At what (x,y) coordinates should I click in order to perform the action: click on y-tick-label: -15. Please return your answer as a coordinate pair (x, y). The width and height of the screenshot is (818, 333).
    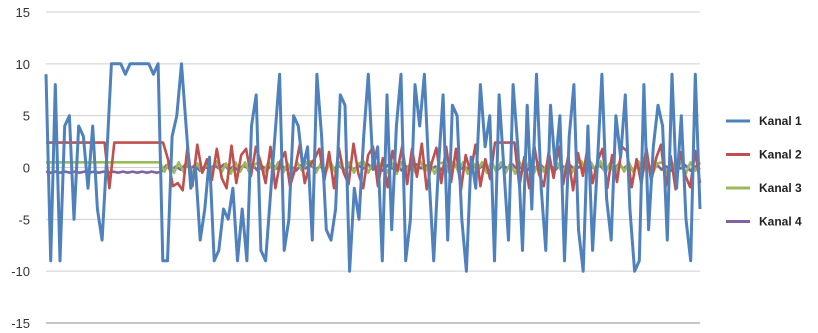
    Looking at the image, I should click on (20, 323).